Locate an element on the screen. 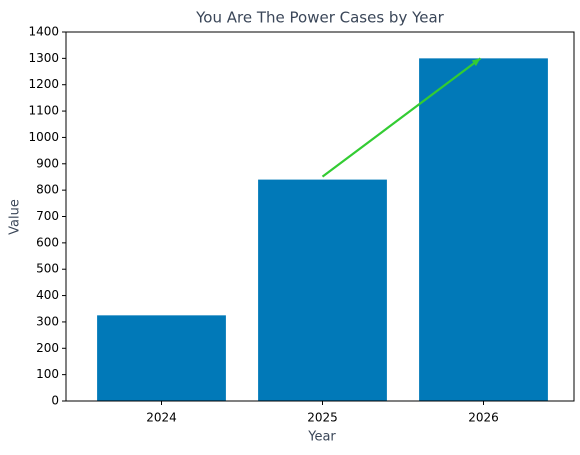 This screenshot has width=580, height=455. x-axis-label: Year is located at coordinates (321, 437).